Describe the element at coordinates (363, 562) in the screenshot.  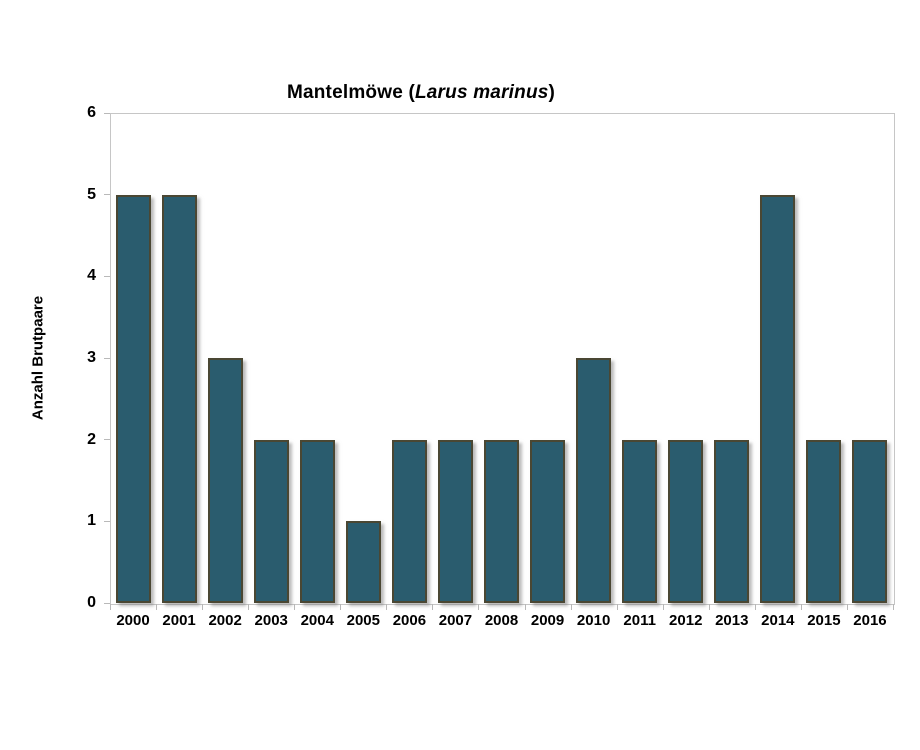
I see `bar-2005` at that location.